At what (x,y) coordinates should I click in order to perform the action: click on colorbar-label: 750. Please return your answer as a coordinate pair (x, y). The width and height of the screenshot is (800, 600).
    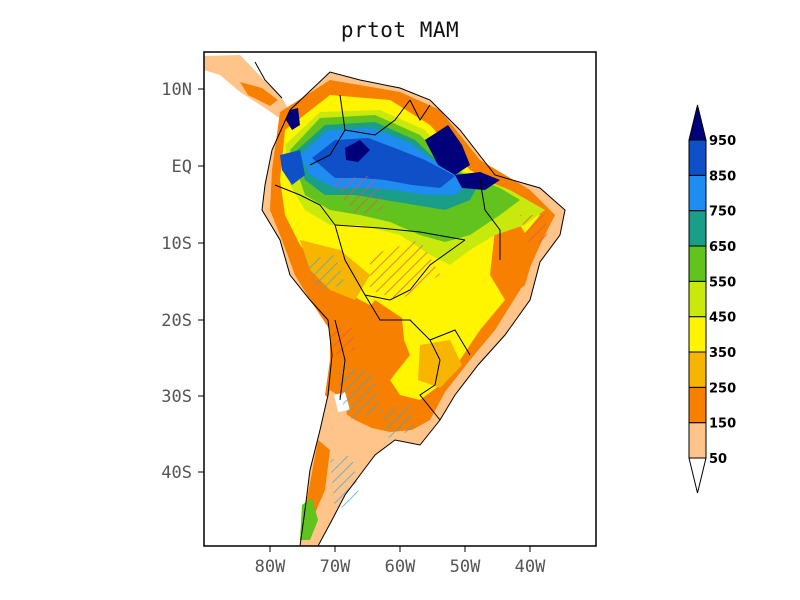
    Looking at the image, I should click on (722, 212).